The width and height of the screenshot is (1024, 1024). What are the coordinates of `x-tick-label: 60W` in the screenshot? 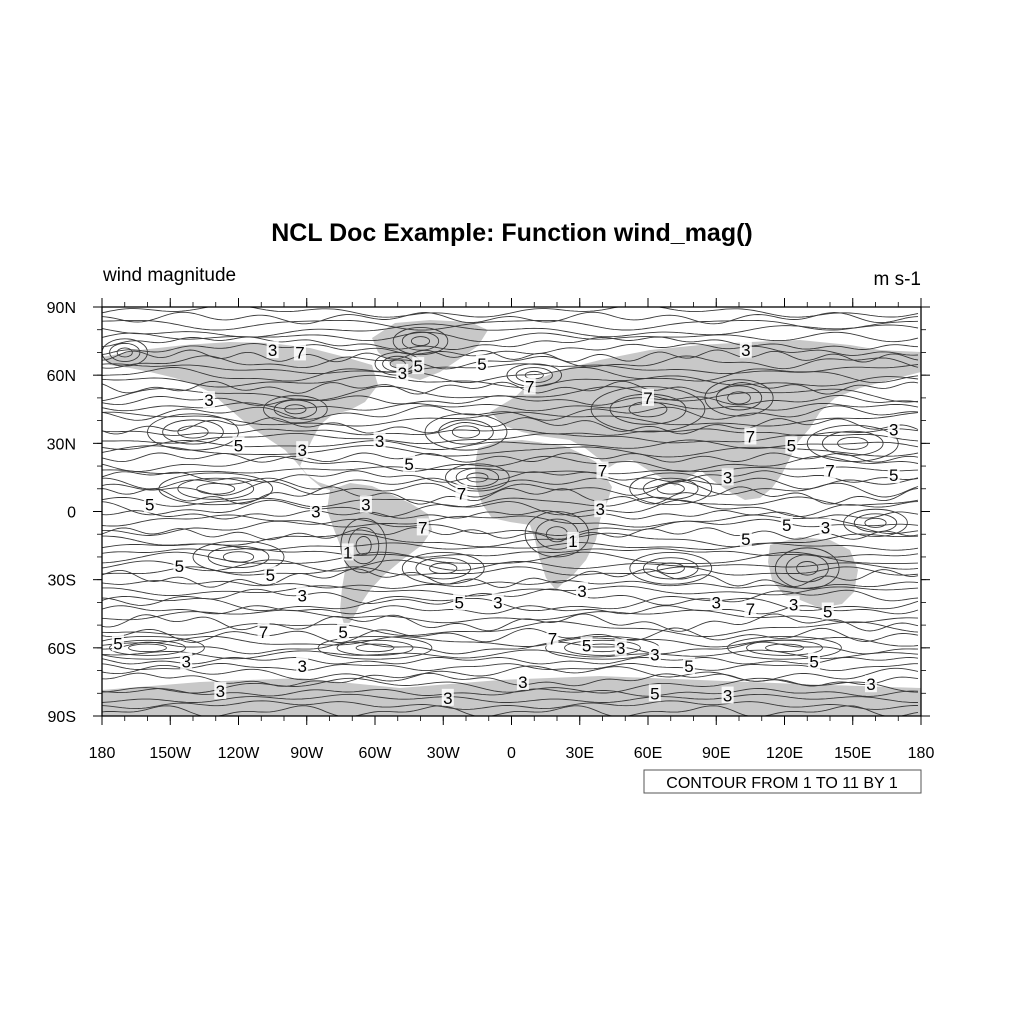 It's located at (376, 753).